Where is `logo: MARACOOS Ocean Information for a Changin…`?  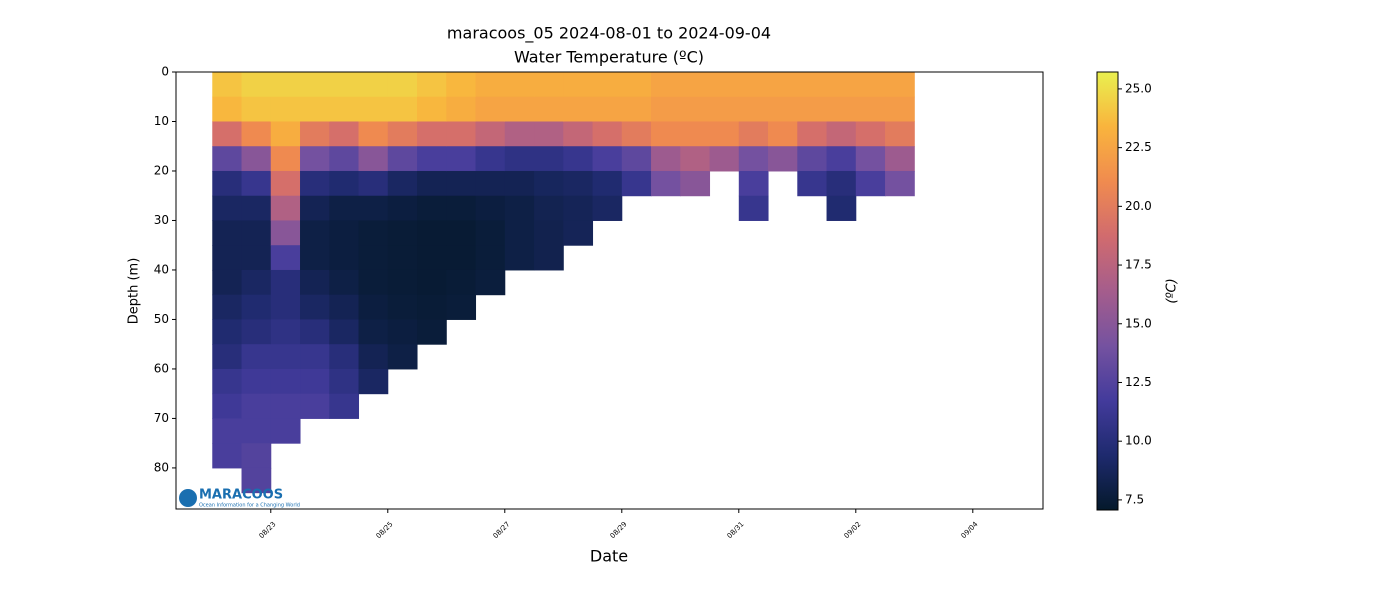
logo: MARACOOS Ocean Information for a Changin… is located at coordinates (239, 498).